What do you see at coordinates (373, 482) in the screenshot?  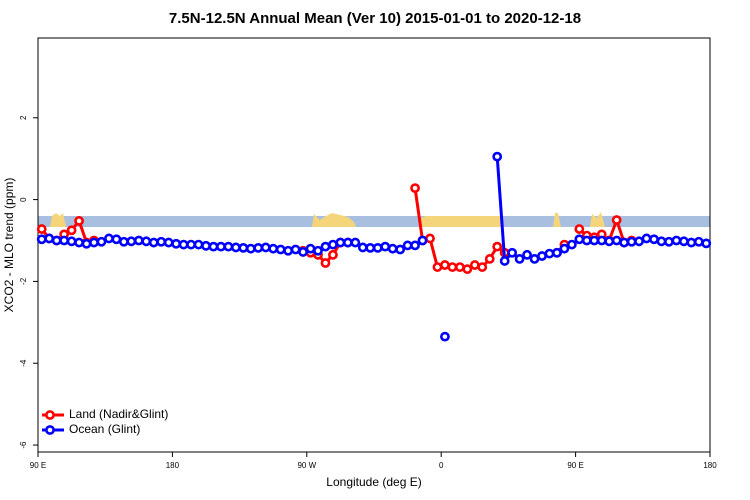 I see `x-axis-label: Longitude (deg E)` at bounding box center [373, 482].